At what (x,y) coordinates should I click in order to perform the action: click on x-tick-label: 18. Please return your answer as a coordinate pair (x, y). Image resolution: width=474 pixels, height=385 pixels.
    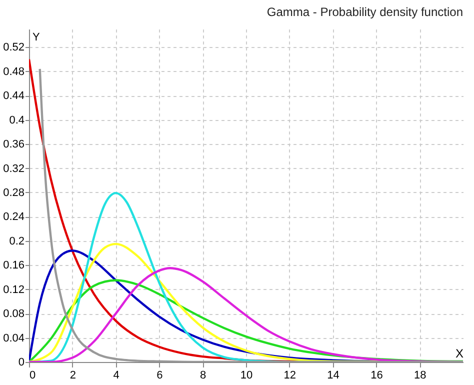
    Looking at the image, I should click on (420, 376).